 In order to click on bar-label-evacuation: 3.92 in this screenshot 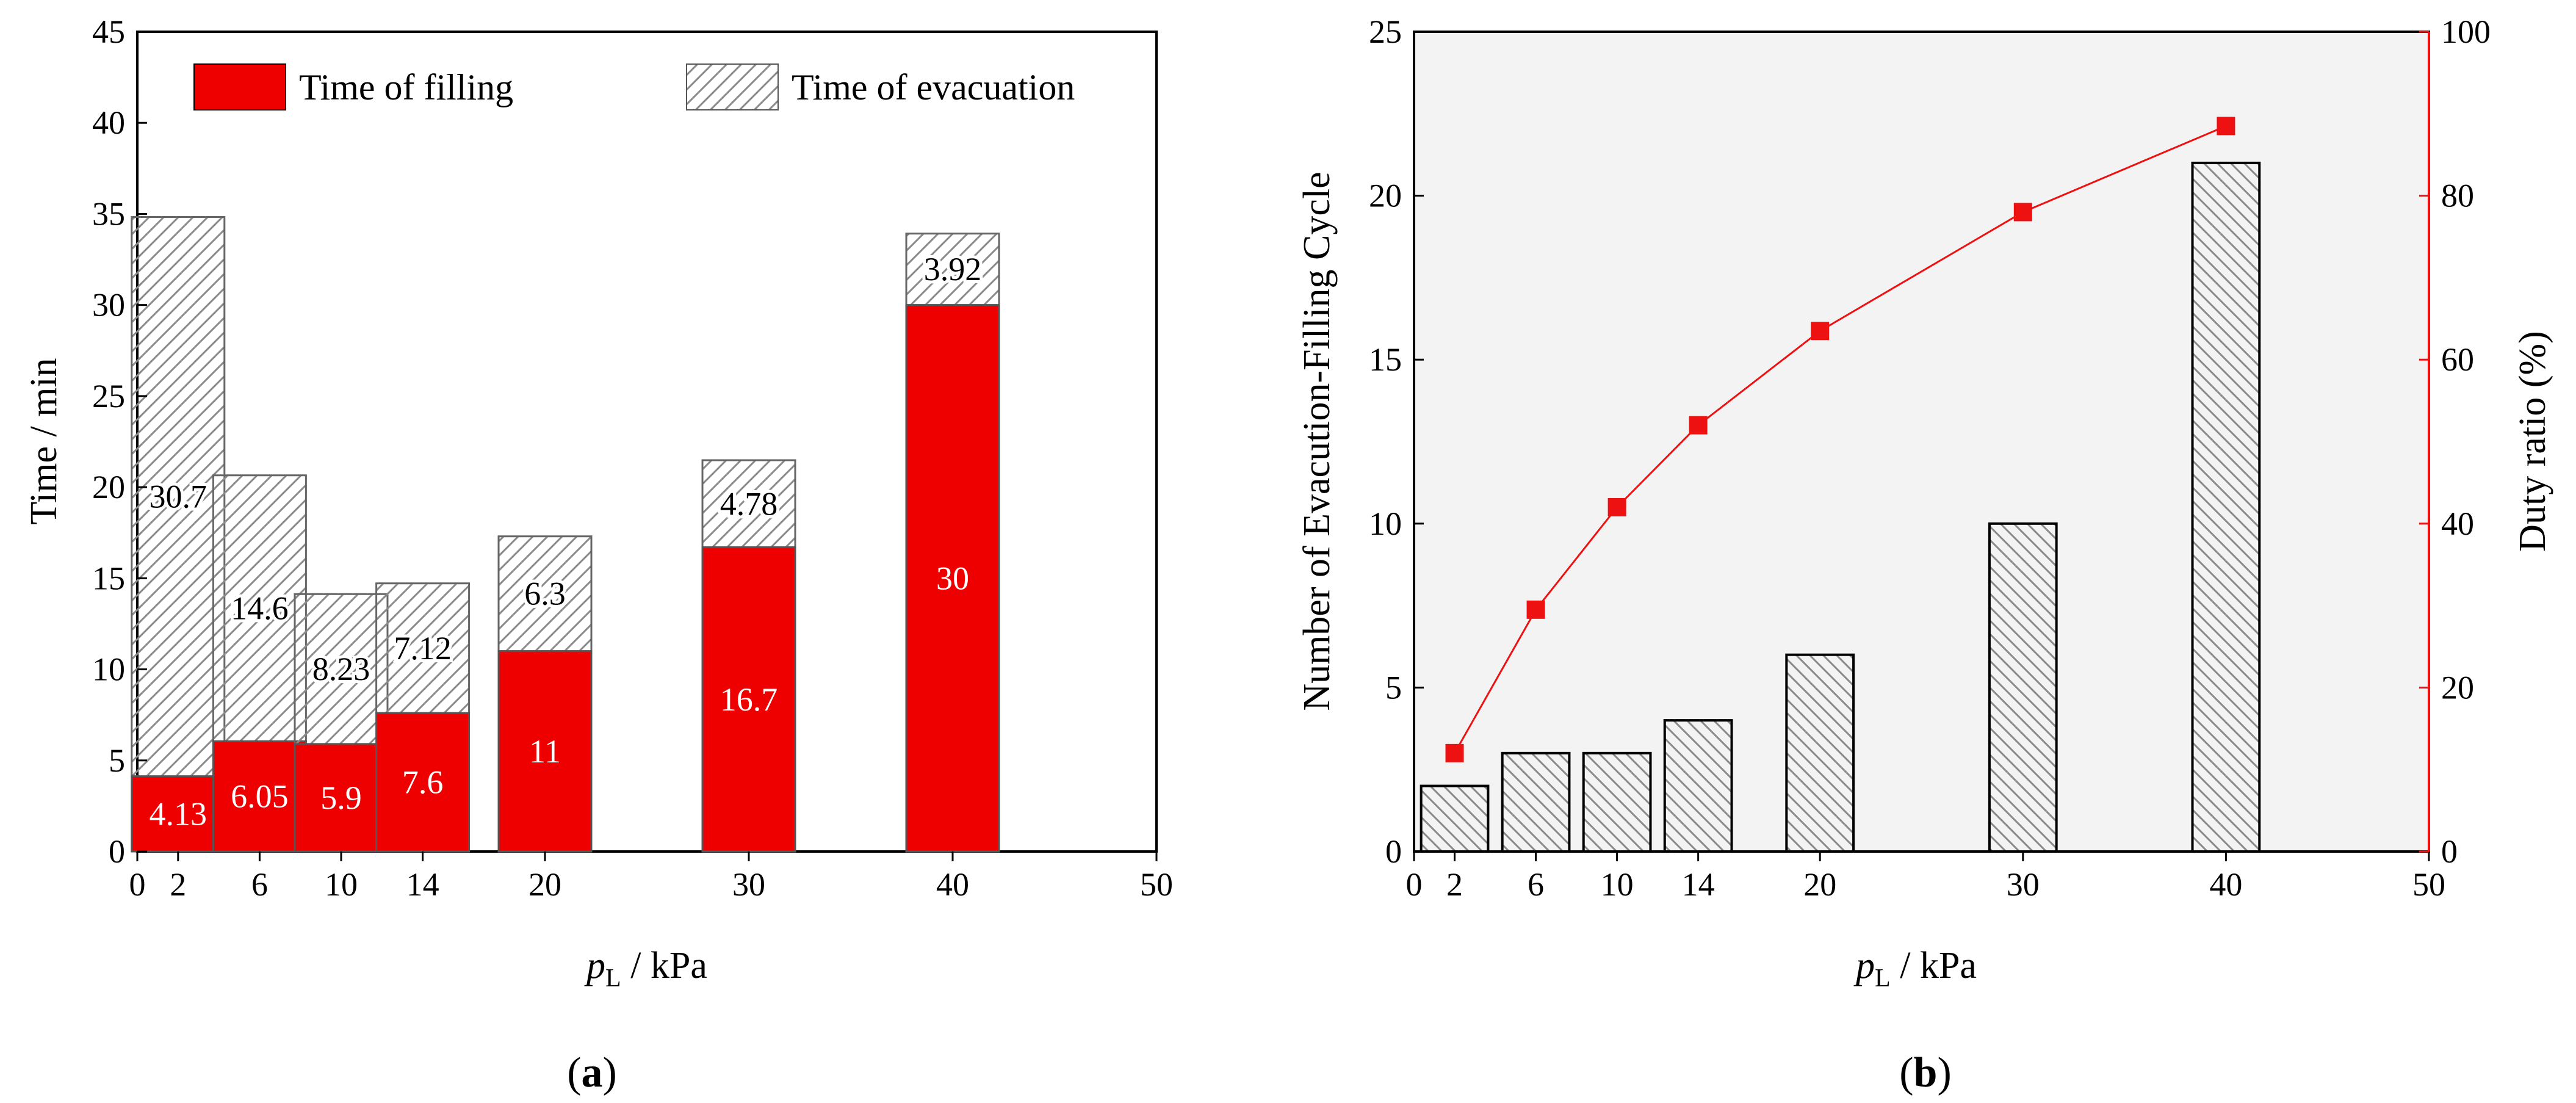, I will do `click(953, 269)`.